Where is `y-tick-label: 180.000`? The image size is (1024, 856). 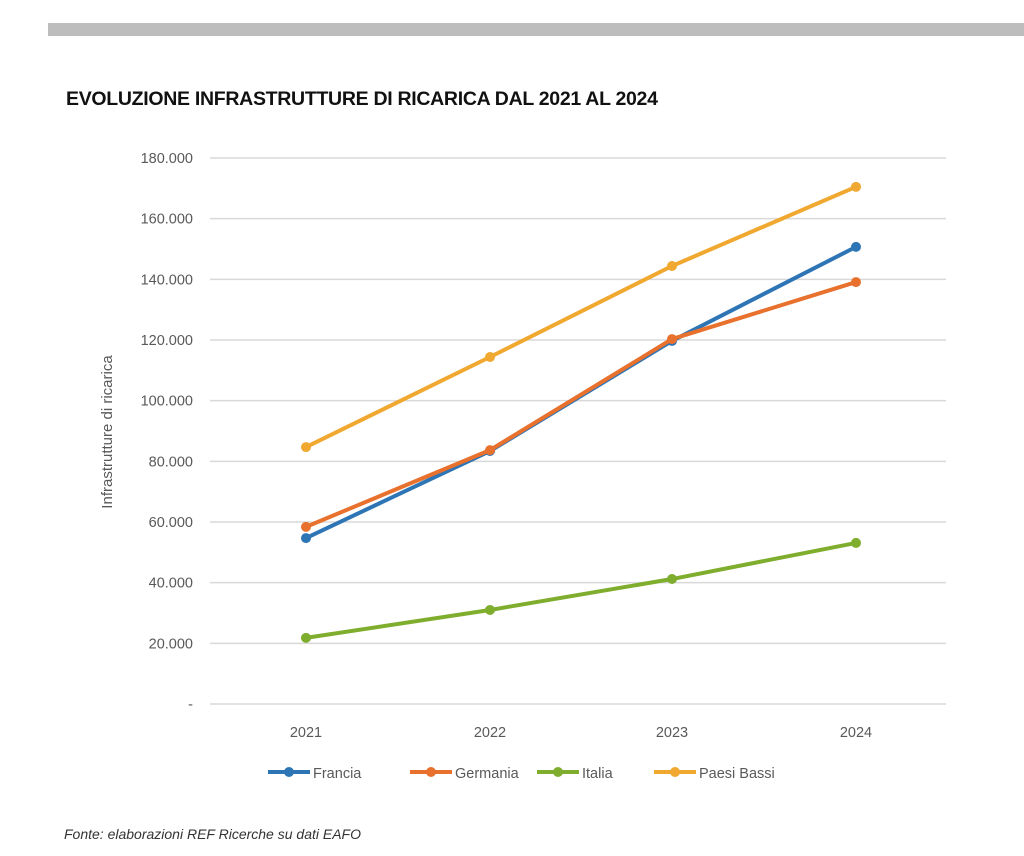
y-tick-label: 180.000 is located at coordinates (167, 159).